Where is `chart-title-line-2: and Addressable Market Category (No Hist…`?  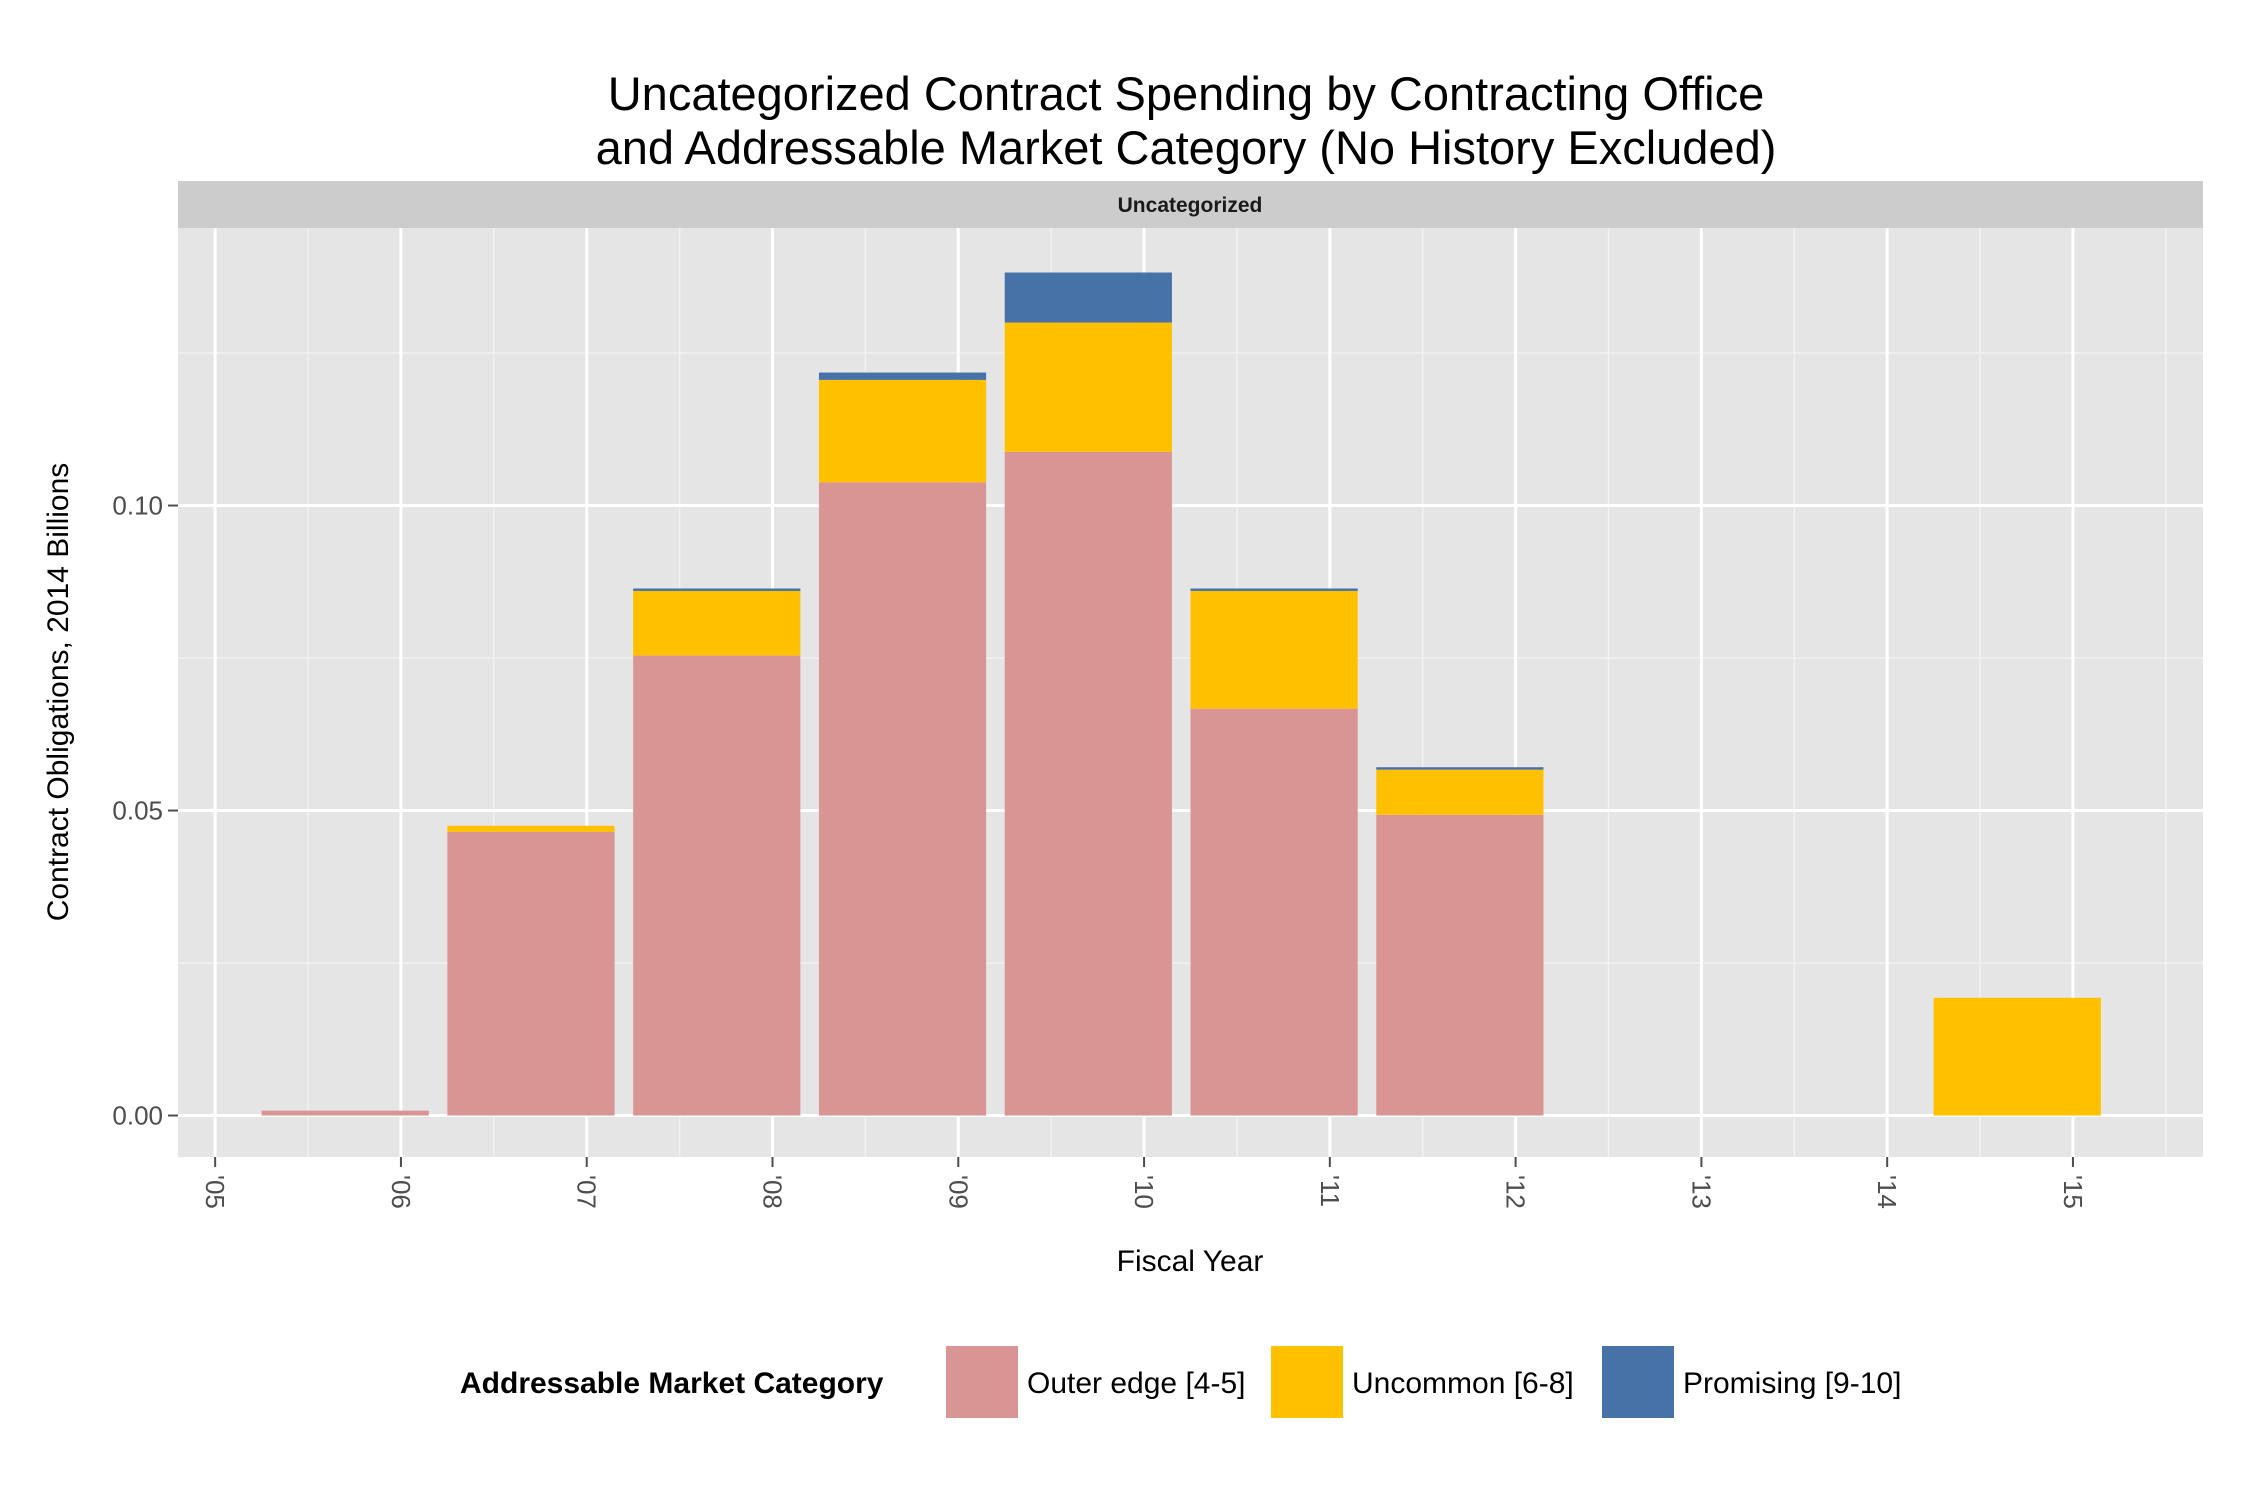
chart-title-line-2: and Addressable Market Category (No Hist… is located at coordinates (1186, 147).